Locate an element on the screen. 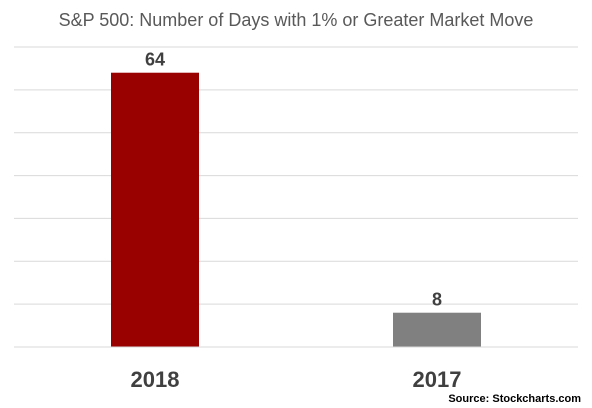 The width and height of the screenshot is (592, 408). bar-2017 is located at coordinates (437, 329).